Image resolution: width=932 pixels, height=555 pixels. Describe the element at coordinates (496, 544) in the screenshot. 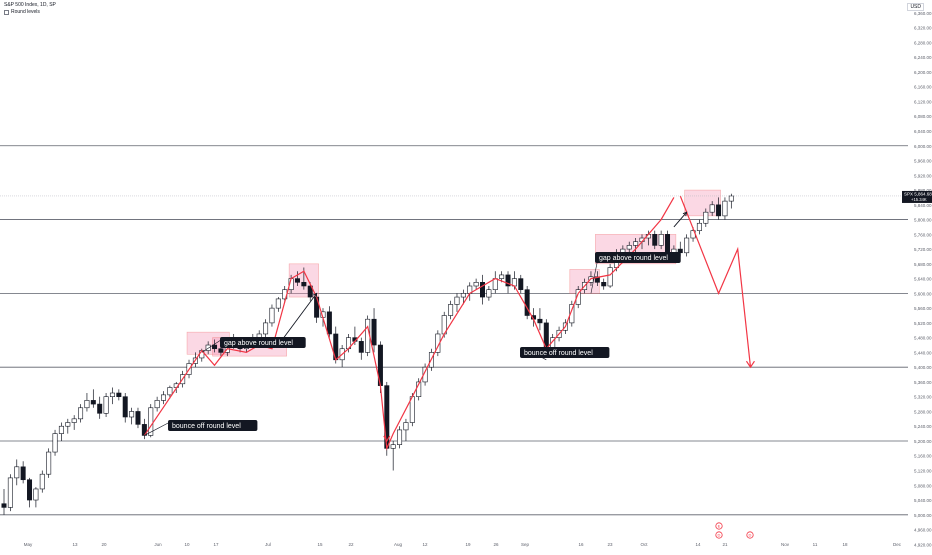

I see `time-tick-label: 26` at that location.